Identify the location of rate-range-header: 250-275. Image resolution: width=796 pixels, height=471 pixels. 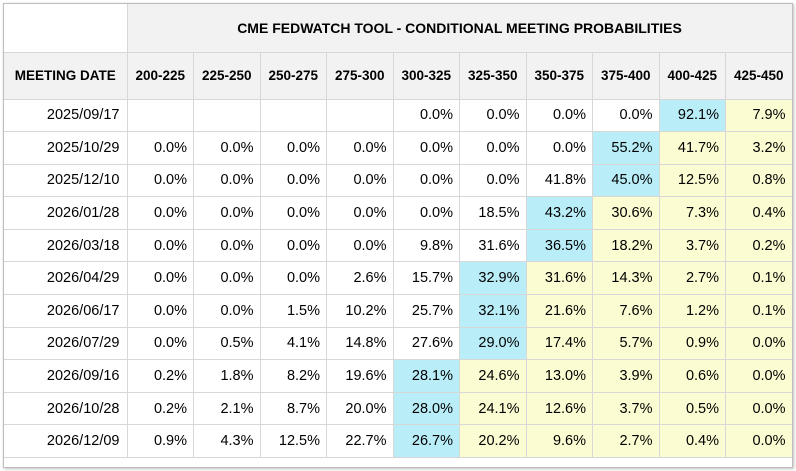
(293, 75).